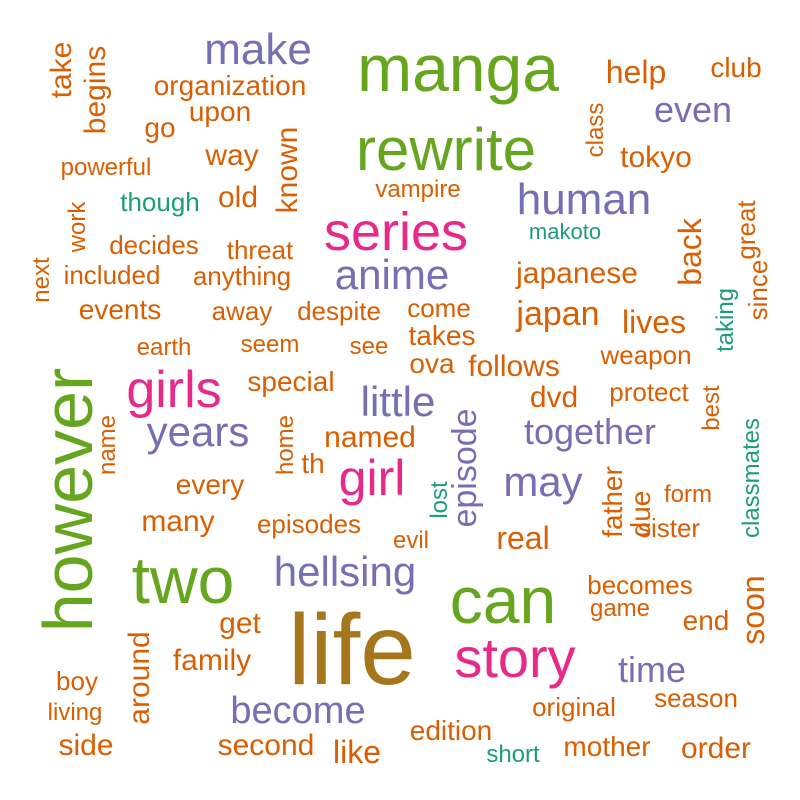 The width and height of the screenshot is (800, 800). Describe the element at coordinates (706, 620) in the screenshot. I see `word-end: end` at that location.